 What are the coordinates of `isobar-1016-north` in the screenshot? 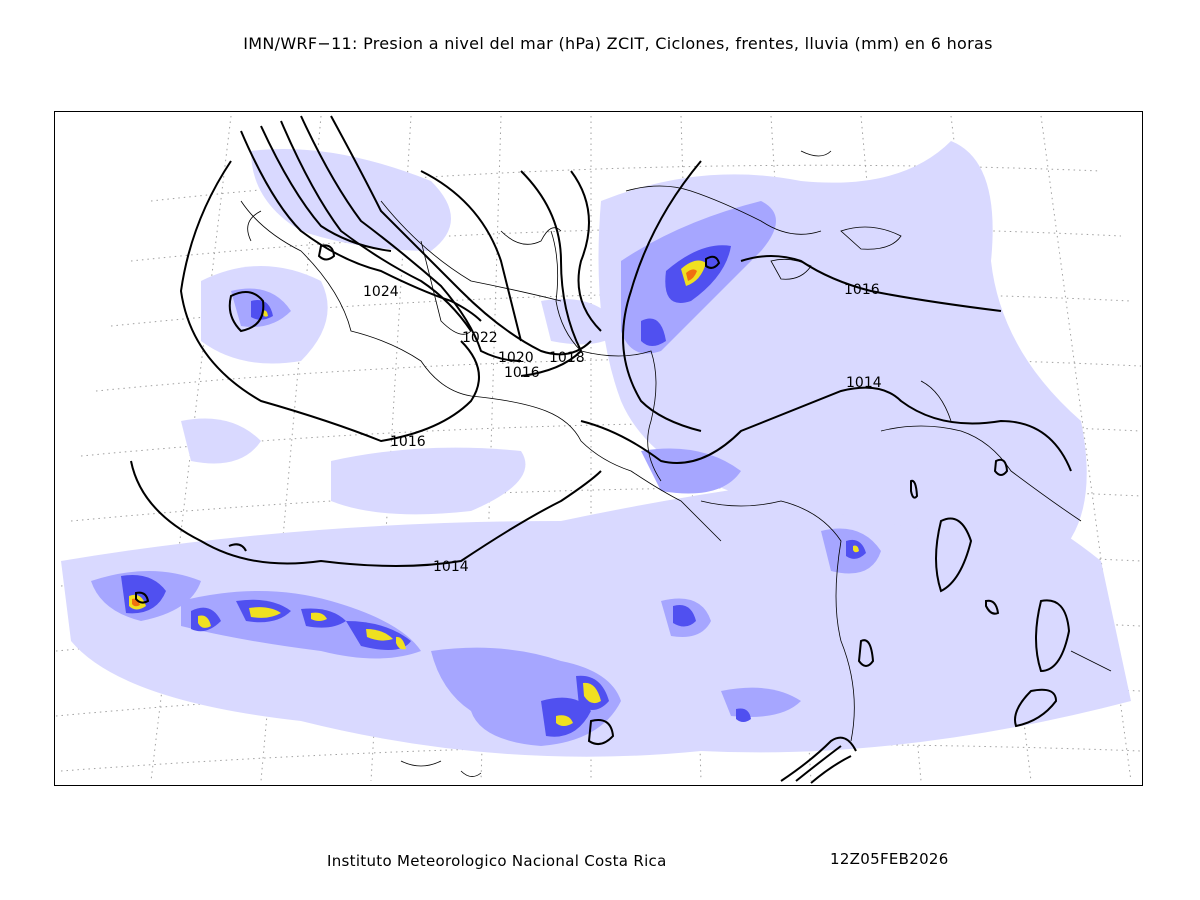 It's located at (471, 256).